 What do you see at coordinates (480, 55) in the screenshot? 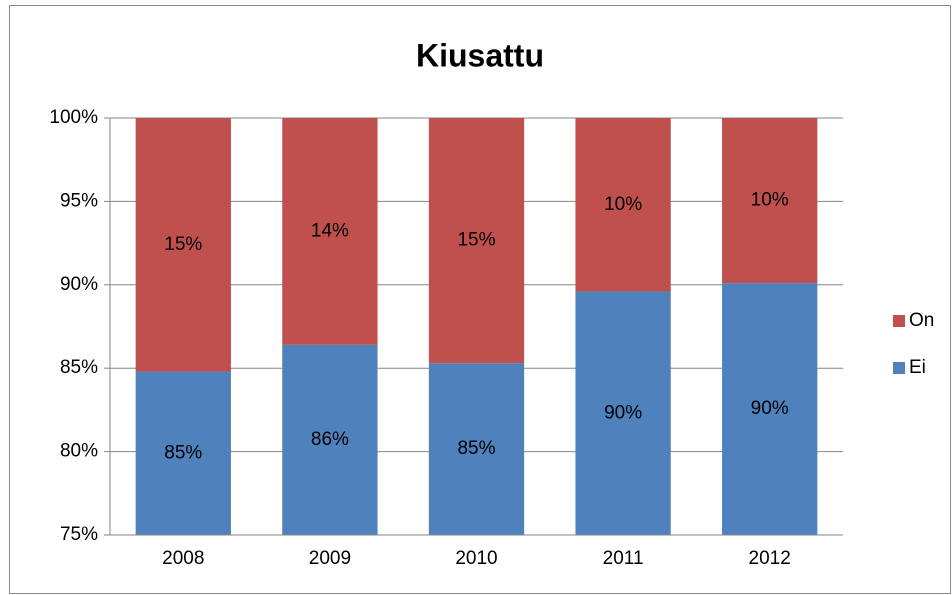
I see `chart-title: Kiusattu` at bounding box center [480, 55].